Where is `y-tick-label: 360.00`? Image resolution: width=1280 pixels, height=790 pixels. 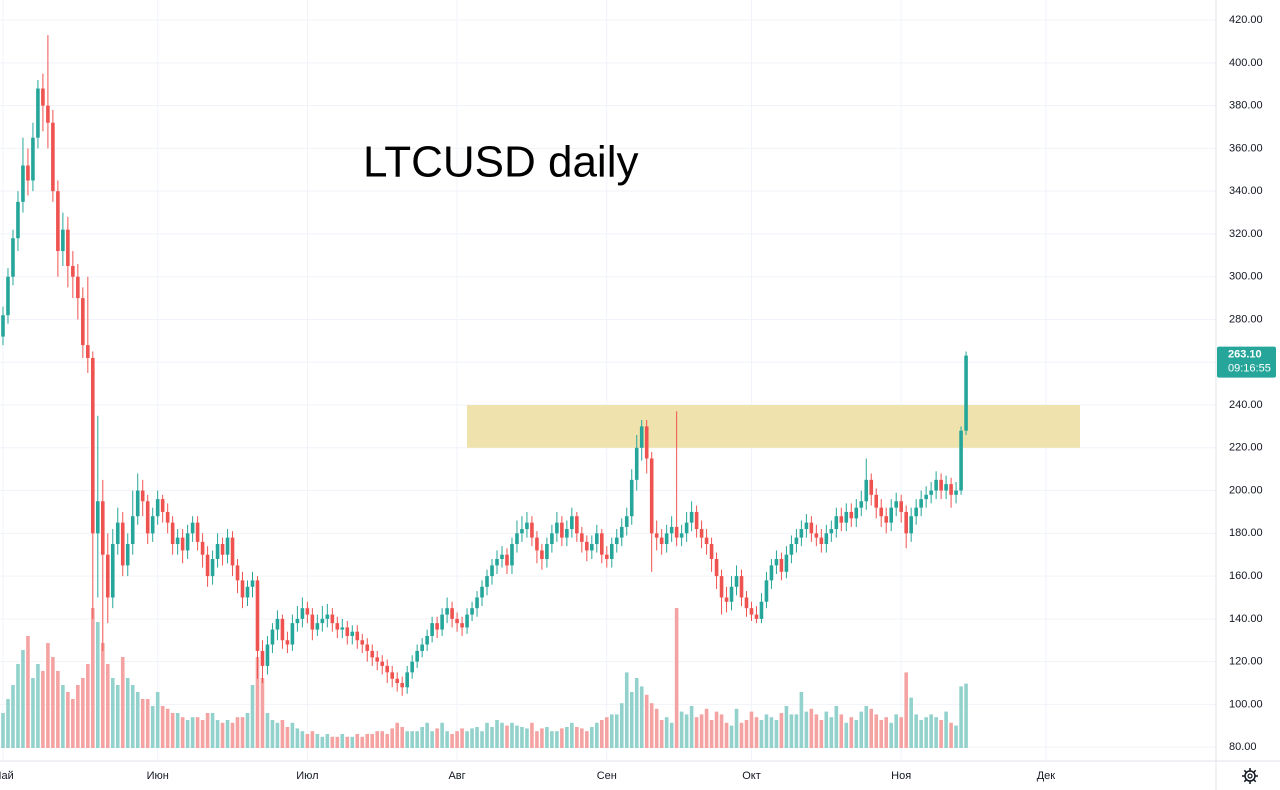 y-tick-label: 360.00 is located at coordinates (1246, 148).